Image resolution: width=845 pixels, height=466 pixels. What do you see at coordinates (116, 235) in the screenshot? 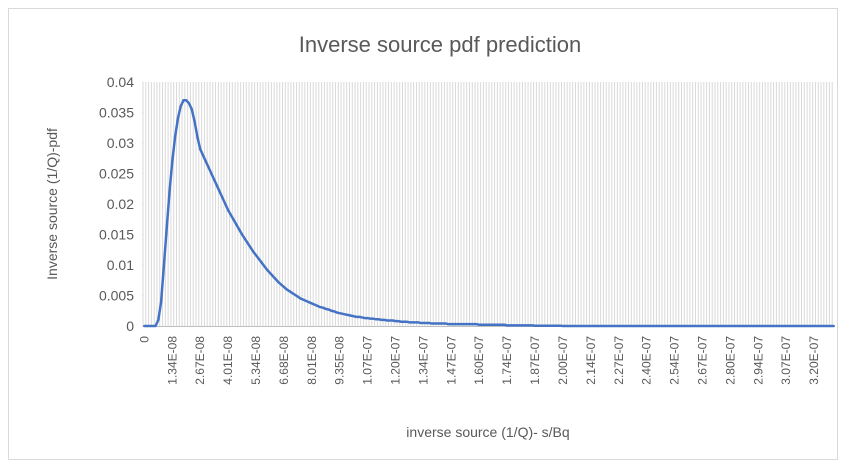
I see `y-tick-label: 0.015` at bounding box center [116, 235].